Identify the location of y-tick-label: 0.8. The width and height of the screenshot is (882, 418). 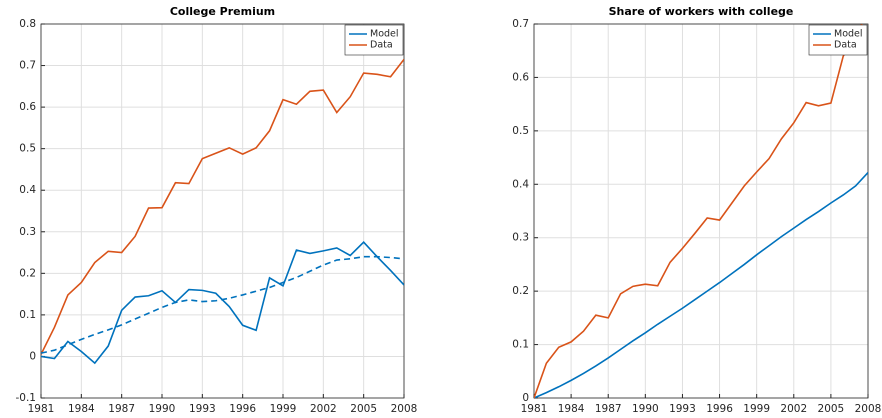
(27, 24).